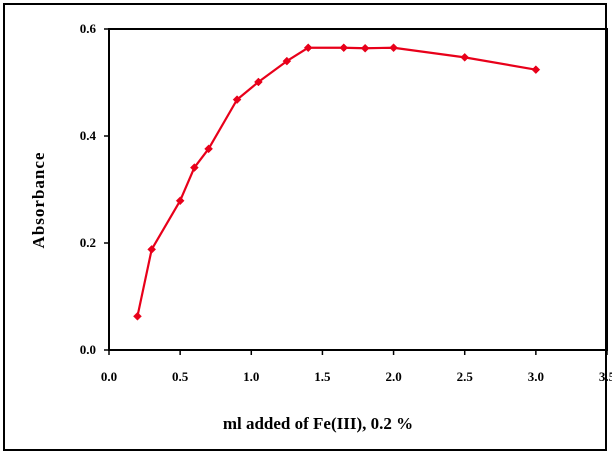 This screenshot has width=612, height=455. I want to click on y-tick-label: 0.2, so click(88, 242).